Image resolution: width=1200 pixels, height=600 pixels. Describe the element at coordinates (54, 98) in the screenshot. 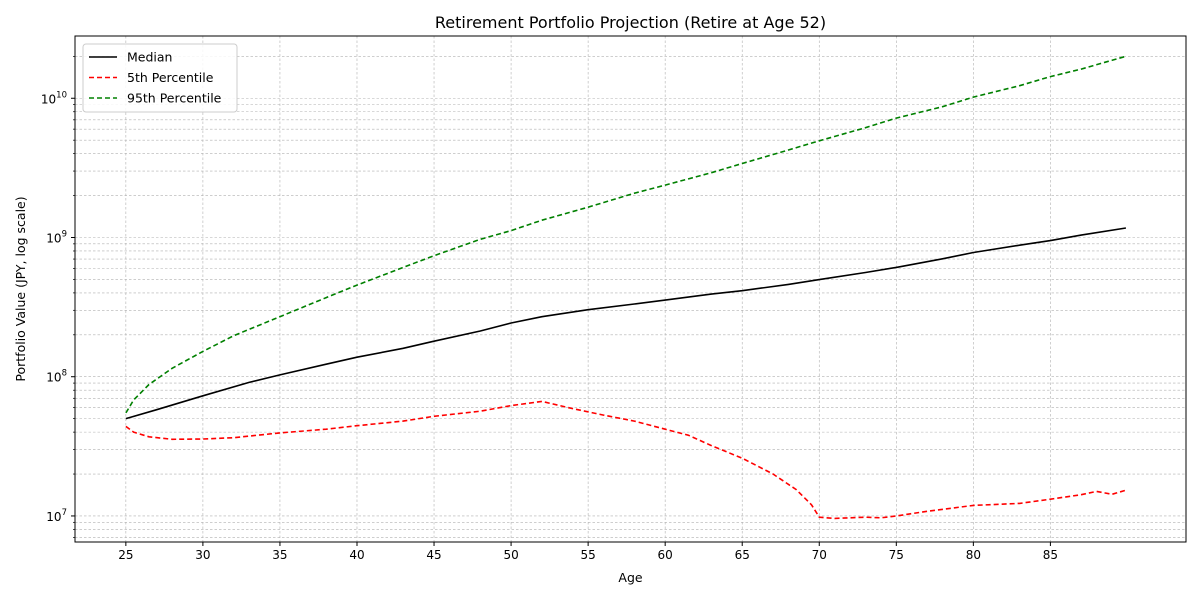

I see `y-tick-label: 10¹⁰` at that location.